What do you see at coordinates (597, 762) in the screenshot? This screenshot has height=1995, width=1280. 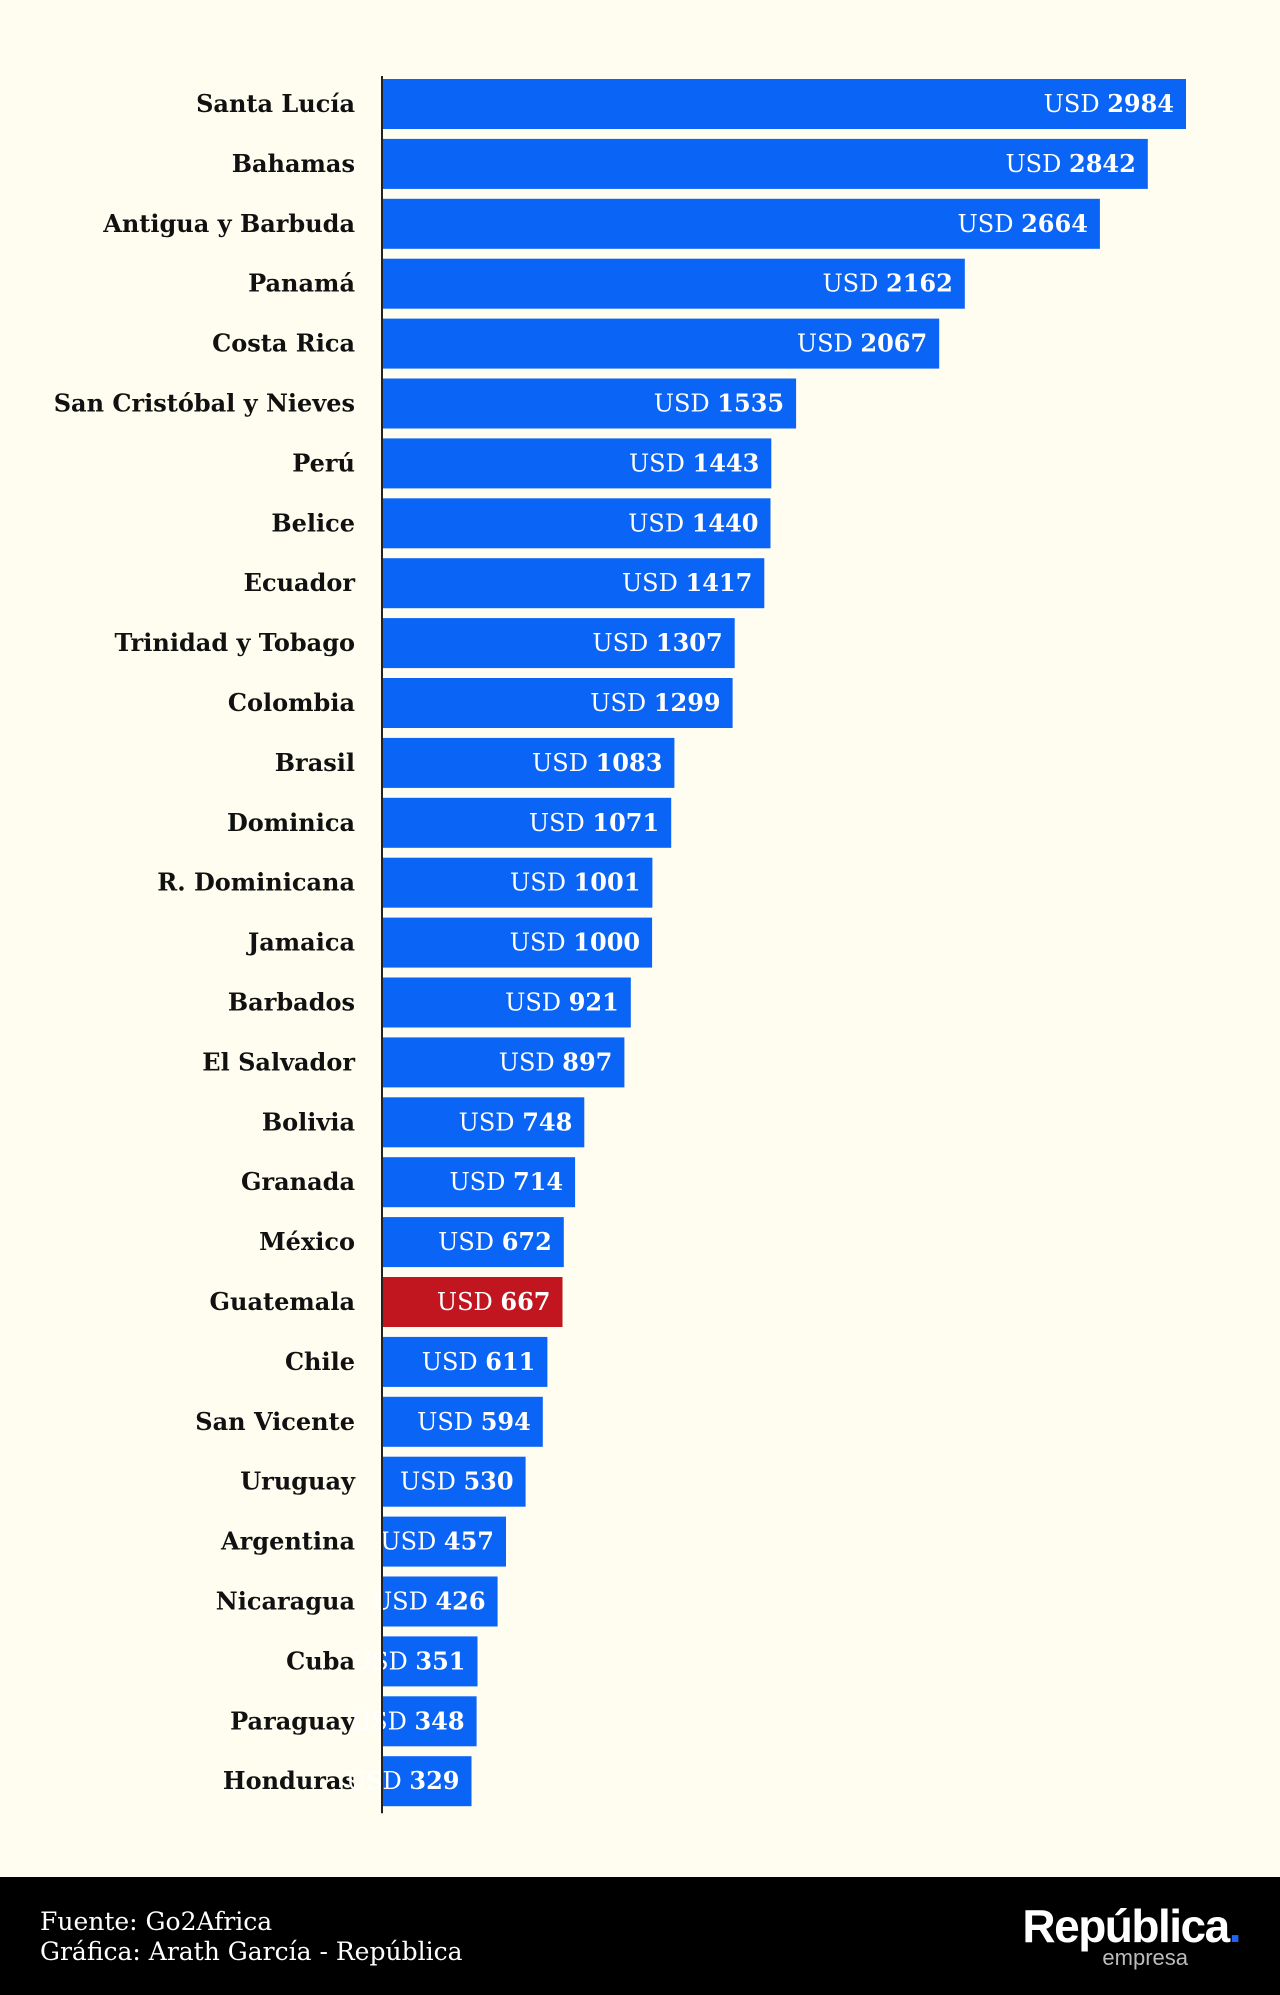 I see `value-label: USD 1083` at bounding box center [597, 762].